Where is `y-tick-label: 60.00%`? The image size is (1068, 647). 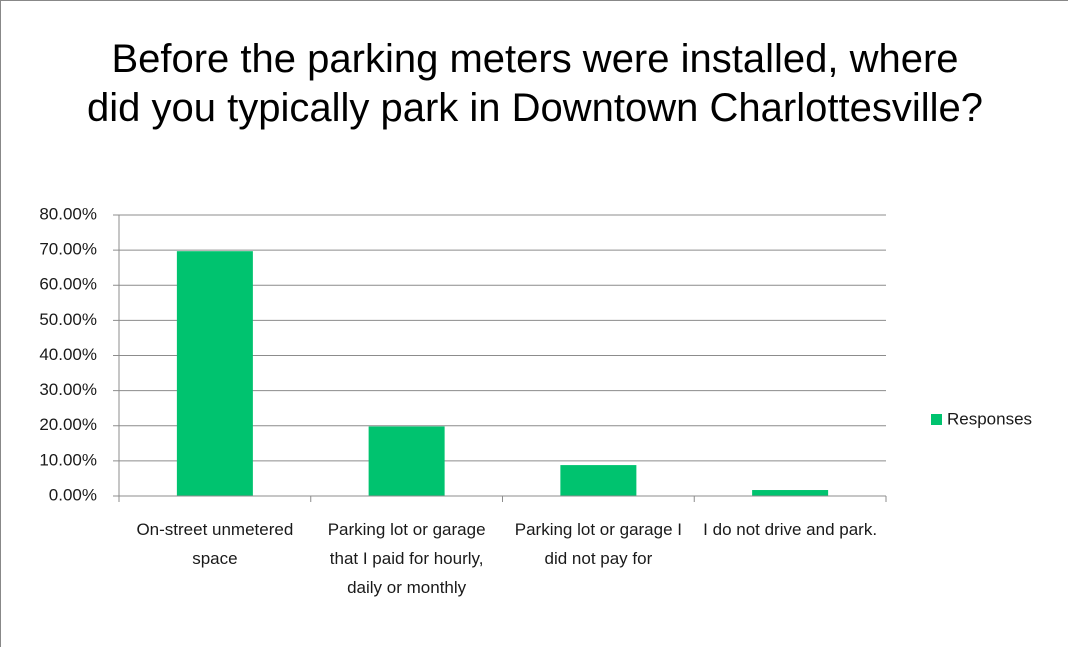 y-tick-label: 60.00% is located at coordinates (68, 284).